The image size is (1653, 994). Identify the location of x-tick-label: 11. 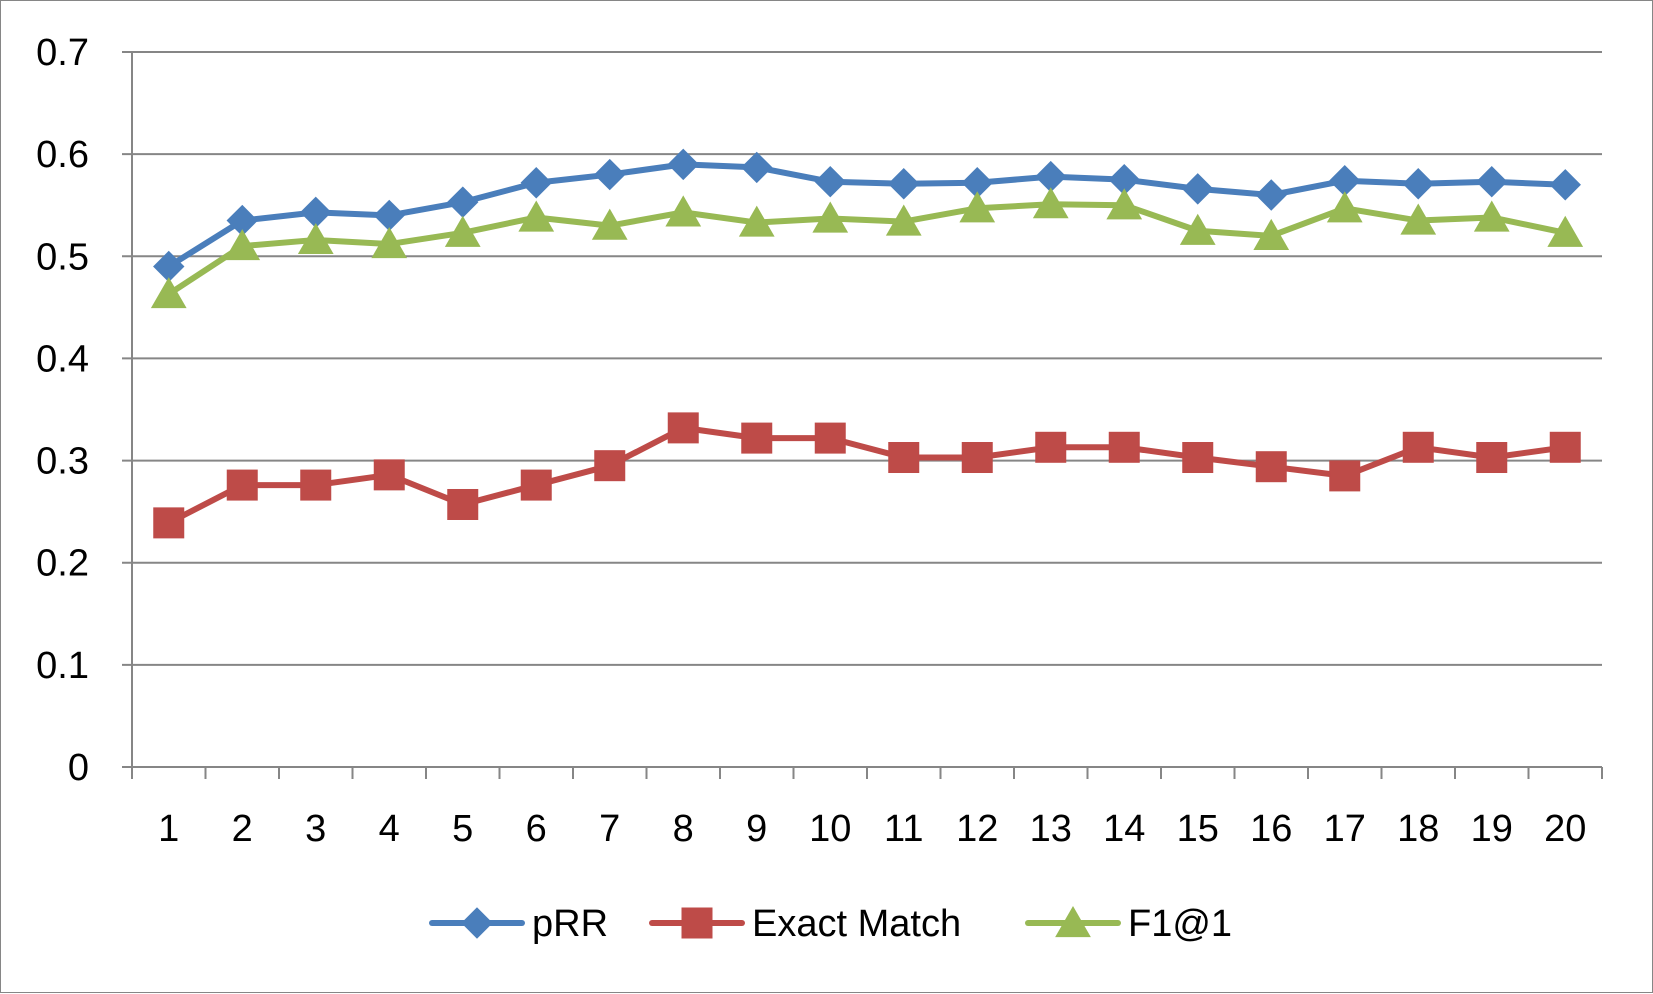
(903, 829).